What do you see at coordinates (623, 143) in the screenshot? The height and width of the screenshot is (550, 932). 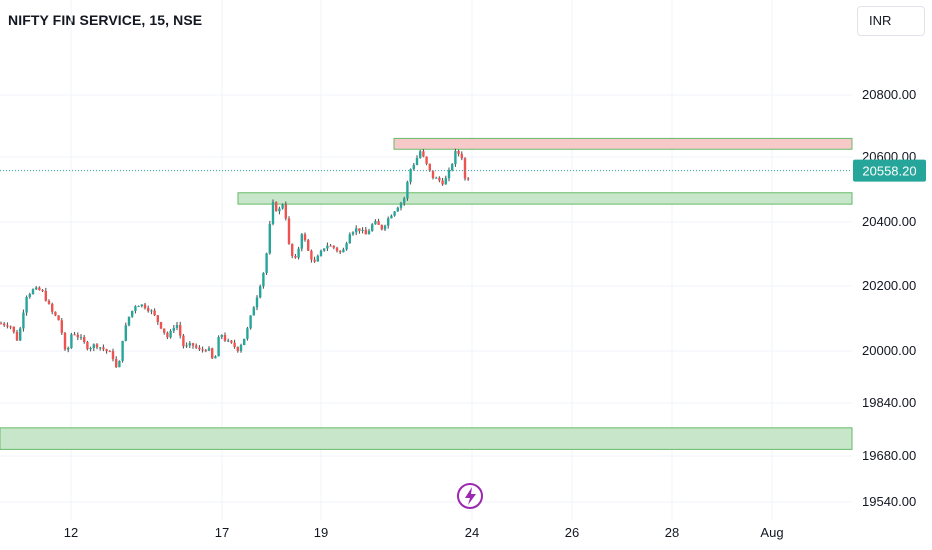 I see `resistance-zone` at bounding box center [623, 143].